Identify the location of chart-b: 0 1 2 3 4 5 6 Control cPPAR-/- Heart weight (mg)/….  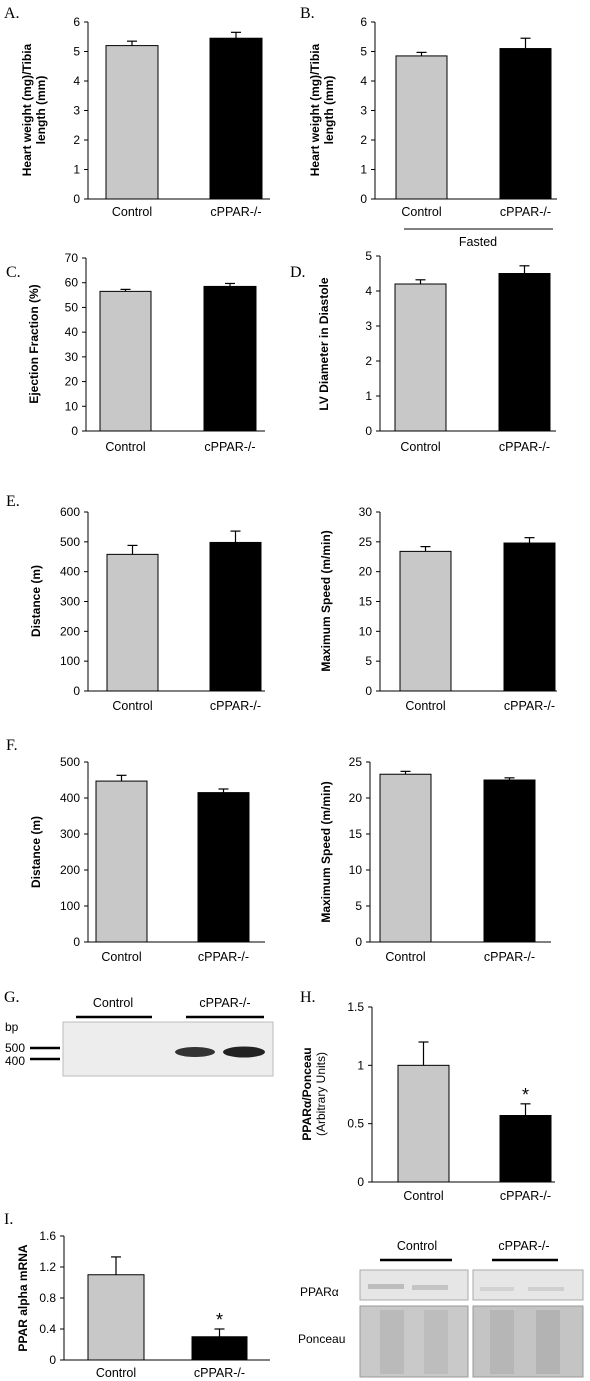
(432, 117).